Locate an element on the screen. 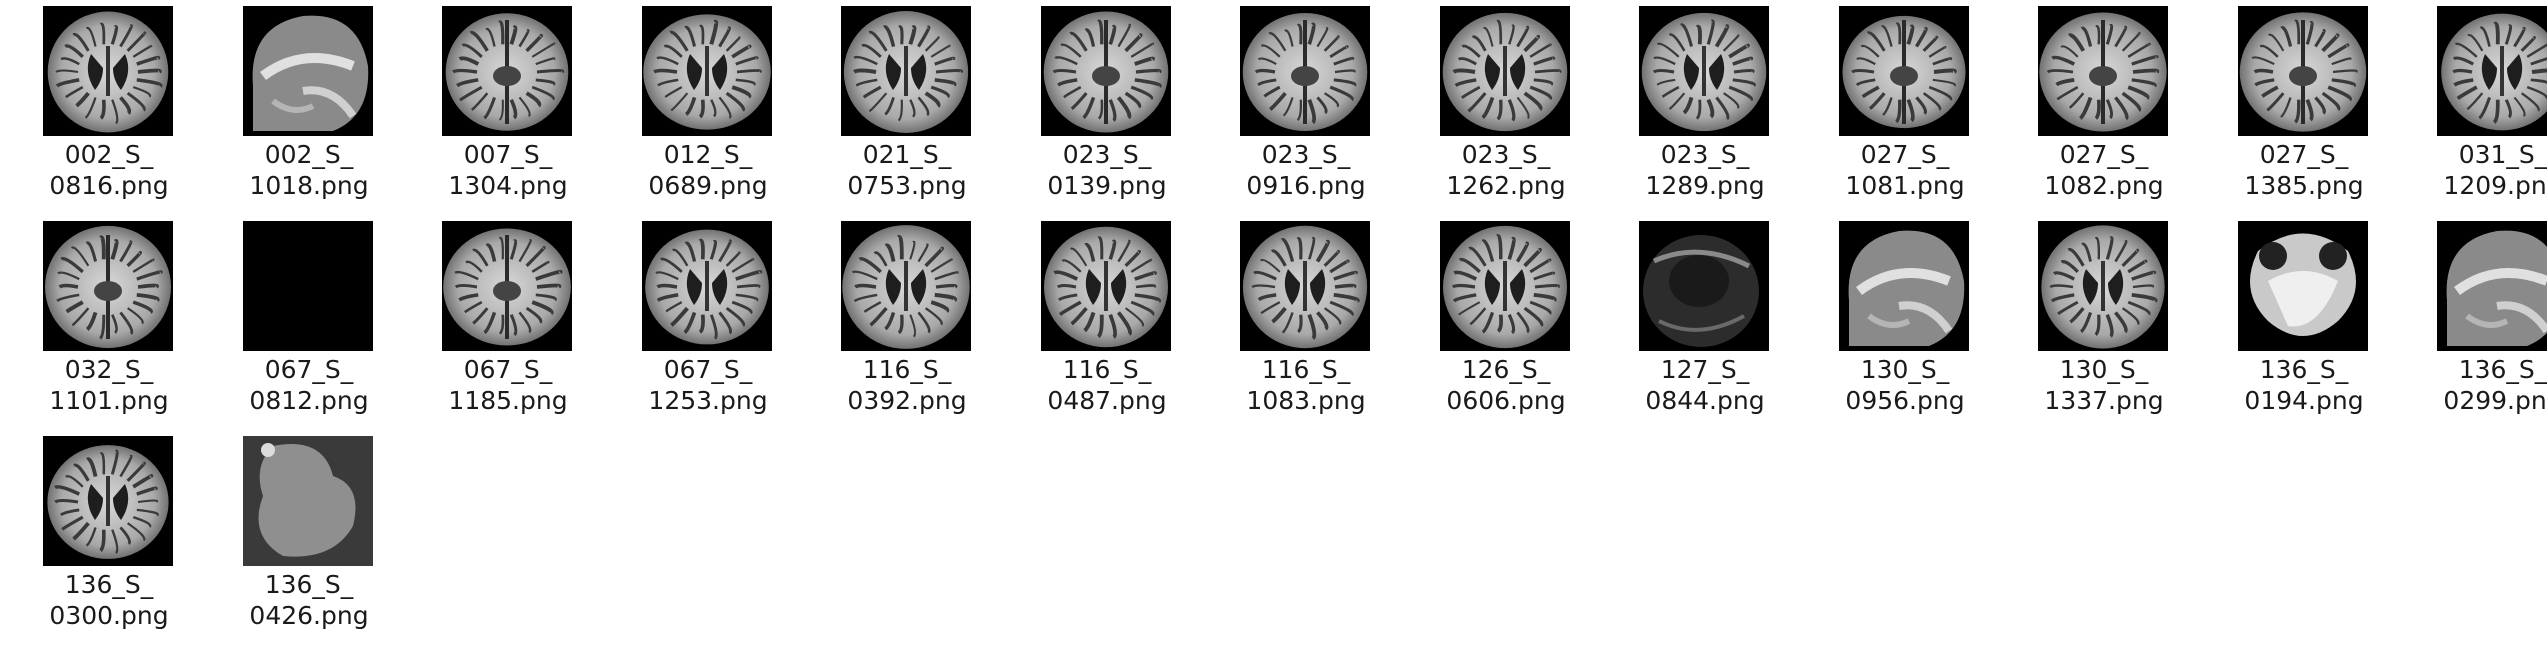  file-item: 007_S_ 1304.png is located at coordinates (508, 102).